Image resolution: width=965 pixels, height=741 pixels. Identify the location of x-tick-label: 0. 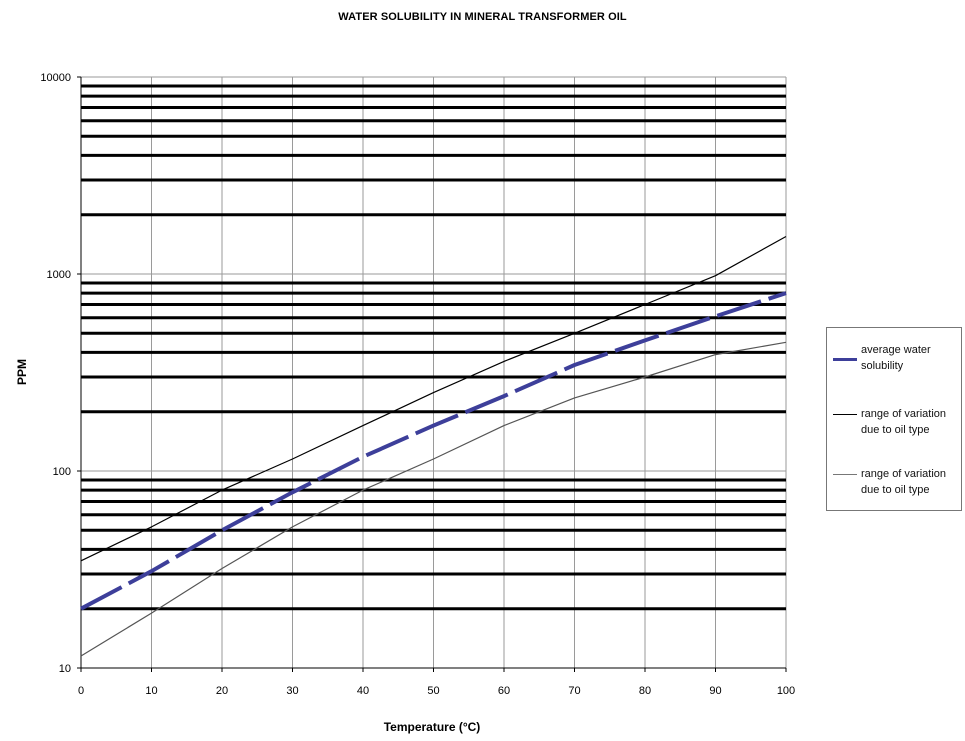
(81, 691).